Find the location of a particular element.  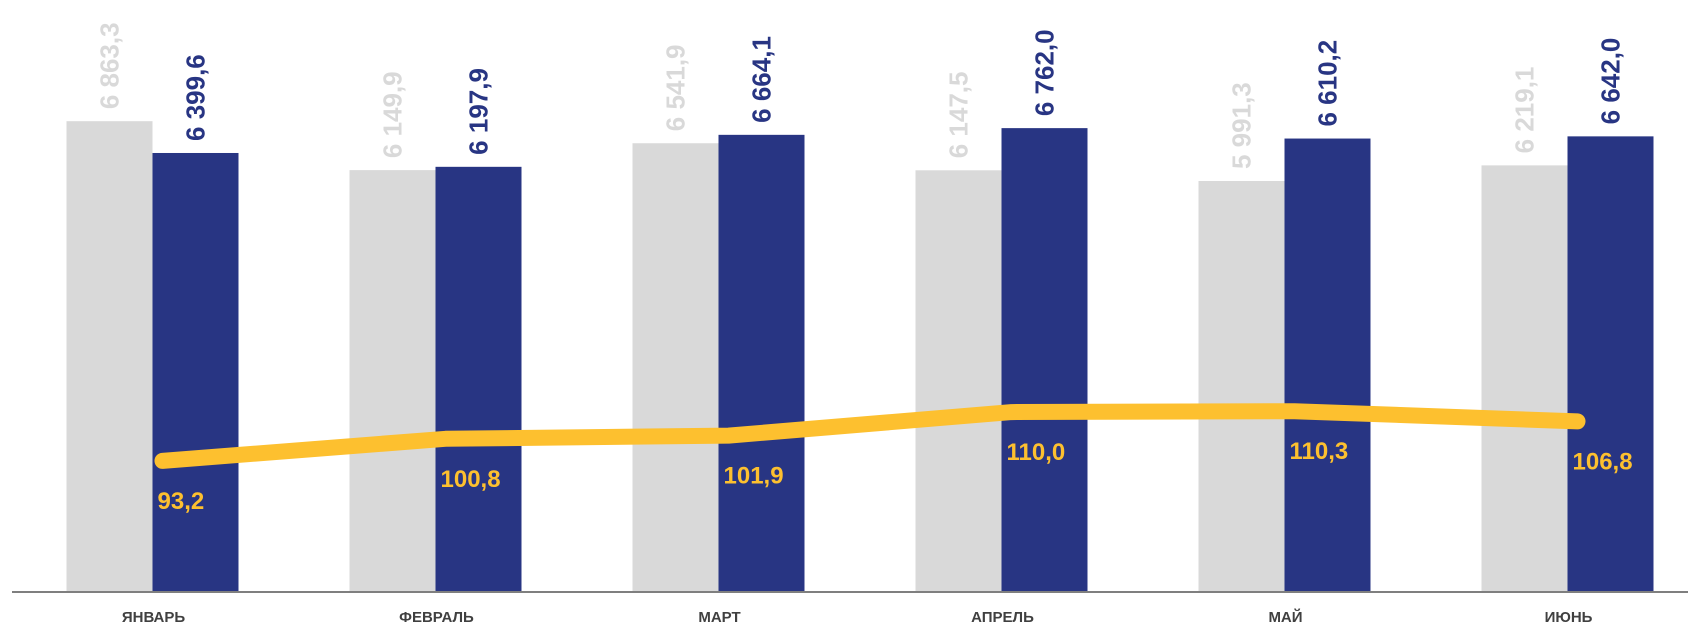

bar-gray-label-5: 6 219,1 is located at coordinates (1525, 110).